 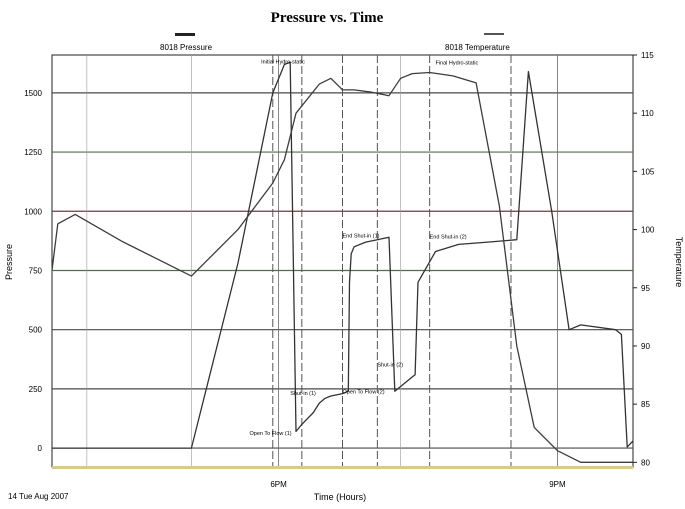 What do you see at coordinates (340, 497) in the screenshot?
I see `x-axis-title: Time (Hours)` at bounding box center [340, 497].